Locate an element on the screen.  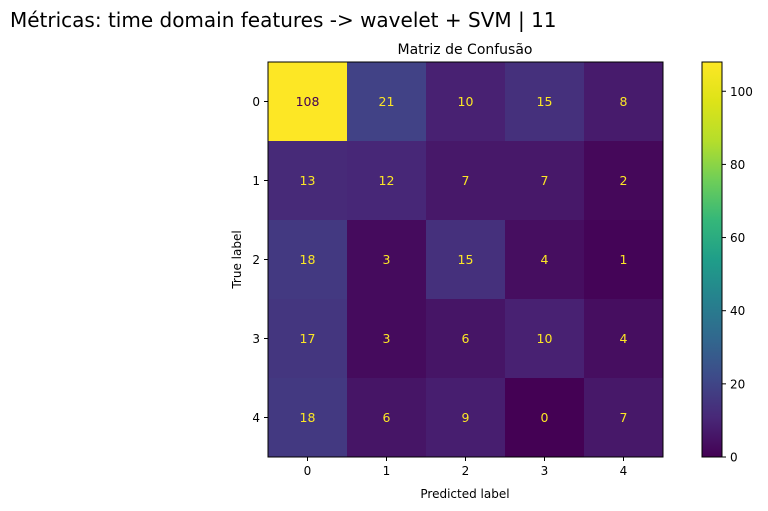
cell-value-label: 2 is located at coordinates (624, 180).